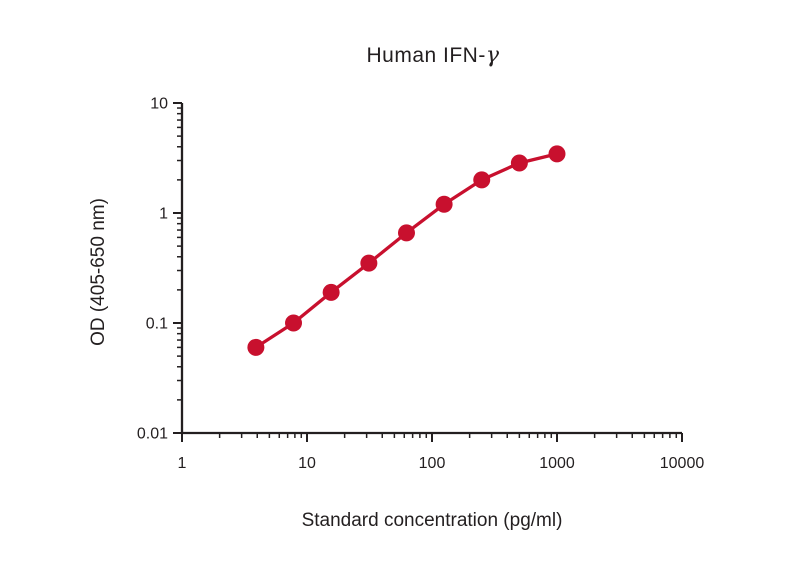 This screenshot has height=565, width=800. What do you see at coordinates (493, 55) in the screenshot?
I see `gamma-symbol: γ` at bounding box center [493, 55].